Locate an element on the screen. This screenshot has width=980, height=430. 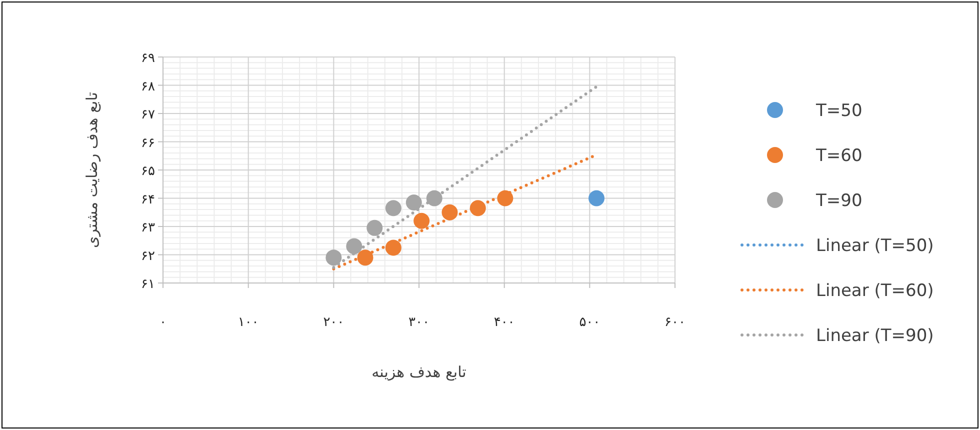
x-tick-label: ۱۰۰ is located at coordinates (248, 322).